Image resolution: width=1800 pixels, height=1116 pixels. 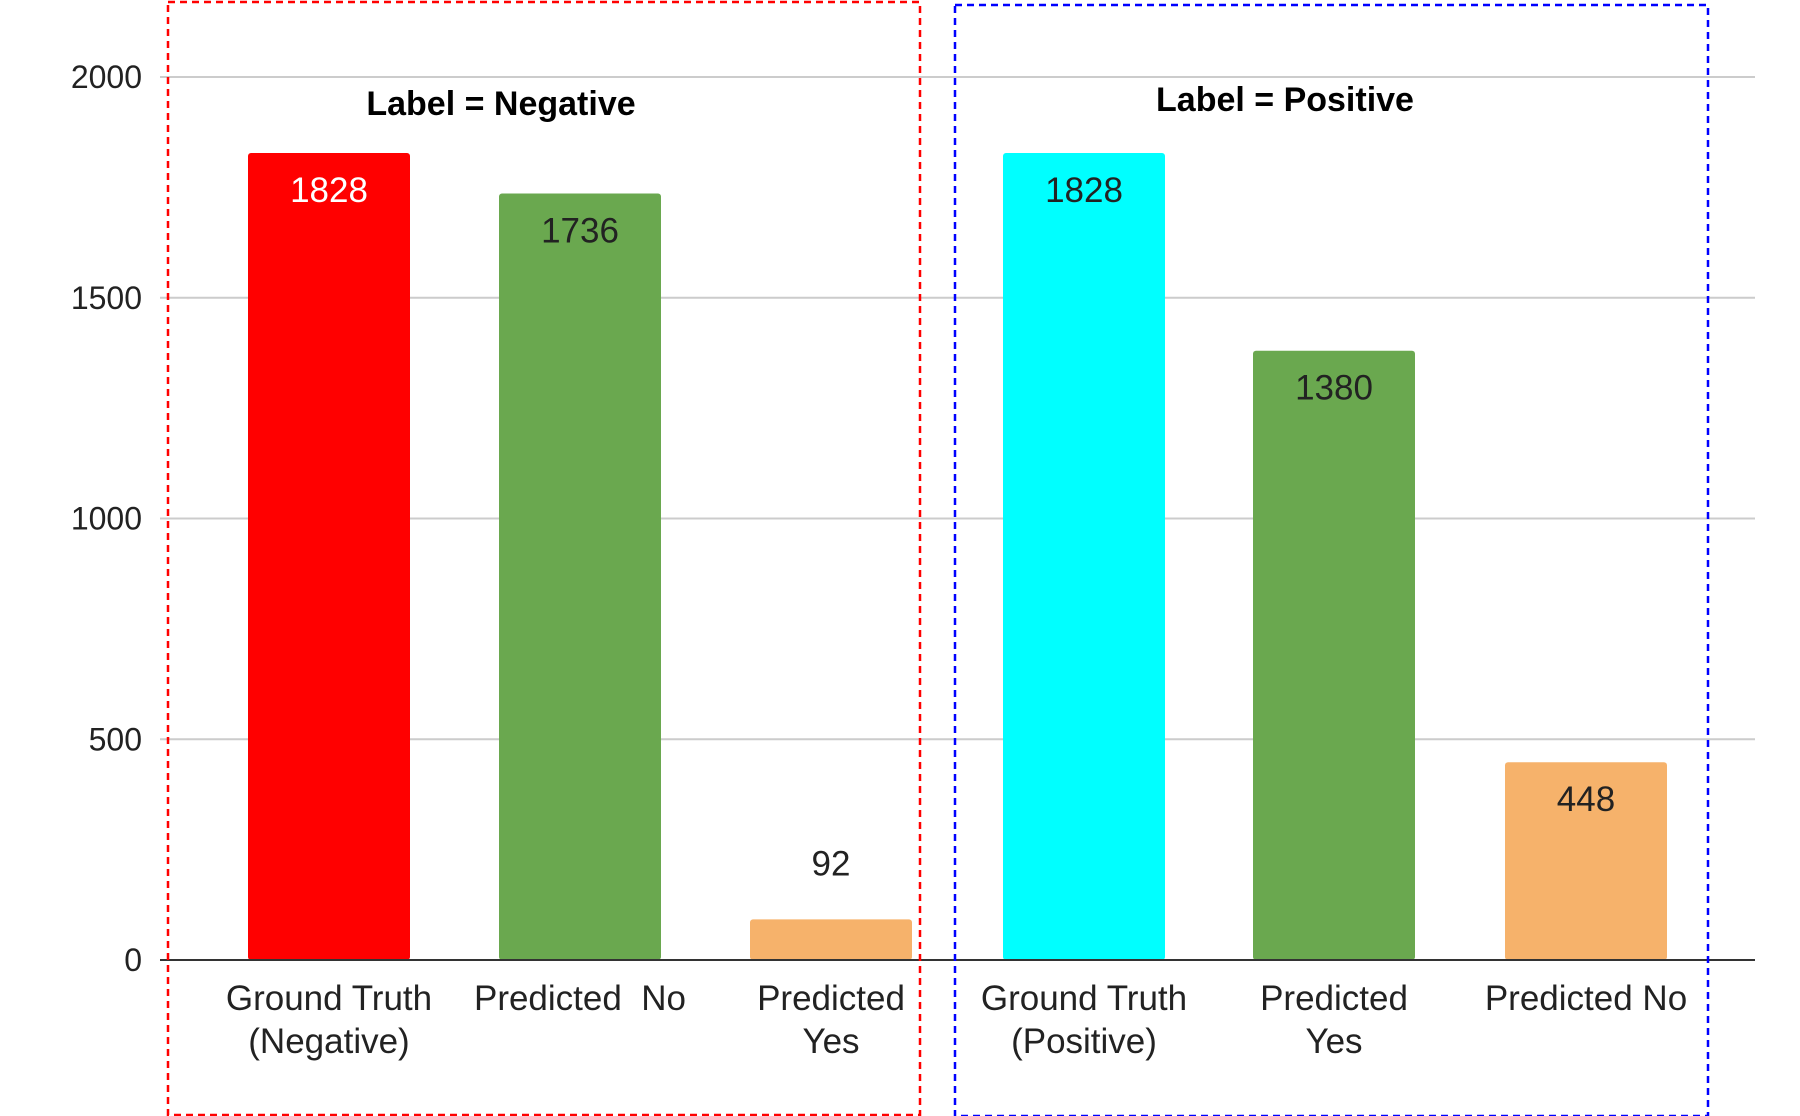 I want to click on y-tick-label: 500, so click(x=115, y=739).